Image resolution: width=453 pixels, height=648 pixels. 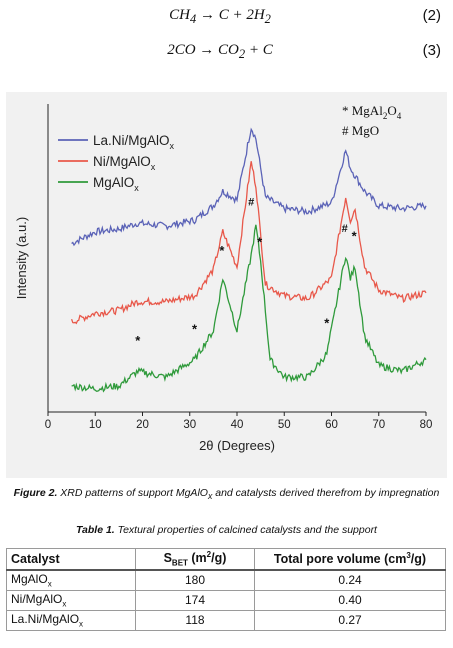 I want to click on equation-expression: CH4 → C + 2H2, so click(x=220, y=16).